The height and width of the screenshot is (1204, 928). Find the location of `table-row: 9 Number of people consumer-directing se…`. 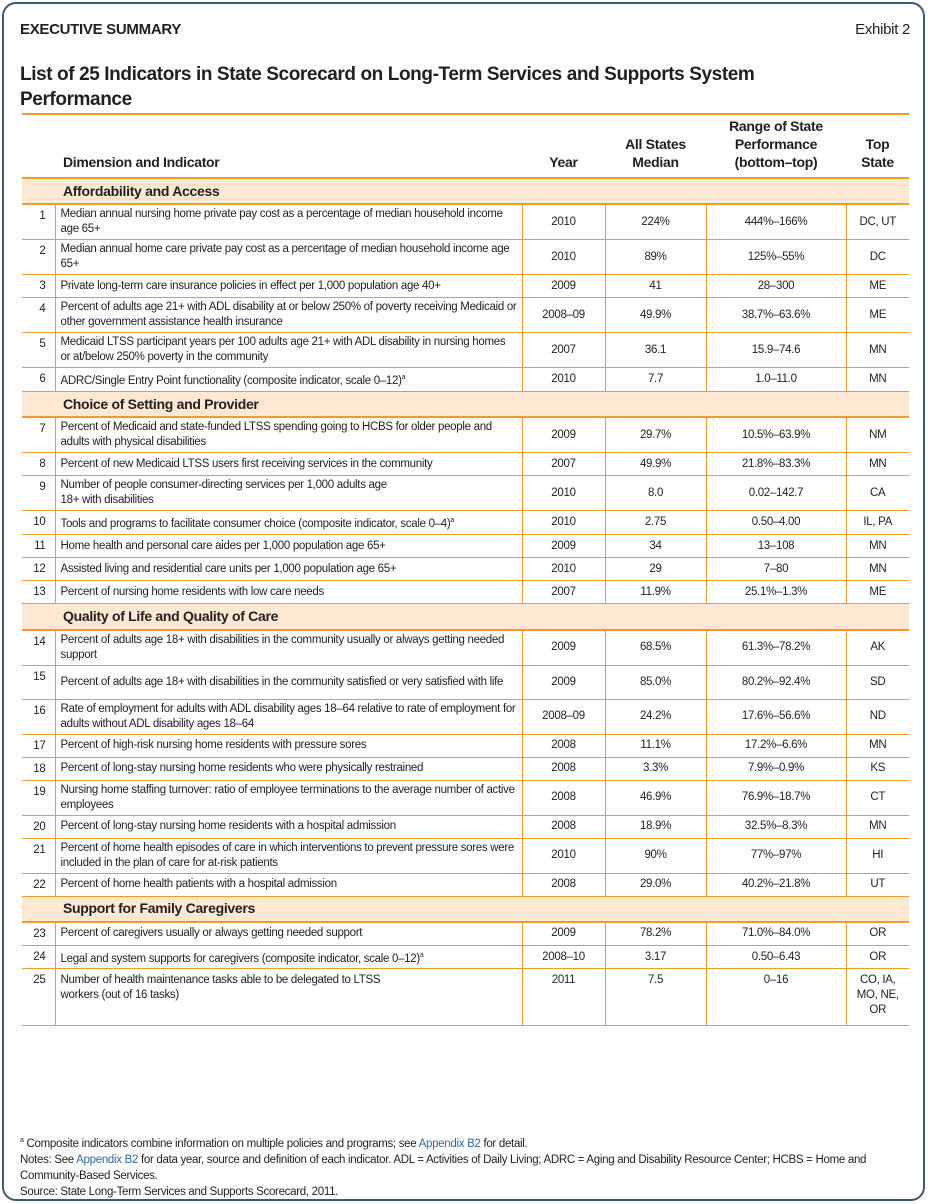

table-row: 9 Number of people consumer-directing se… is located at coordinates (465, 493).